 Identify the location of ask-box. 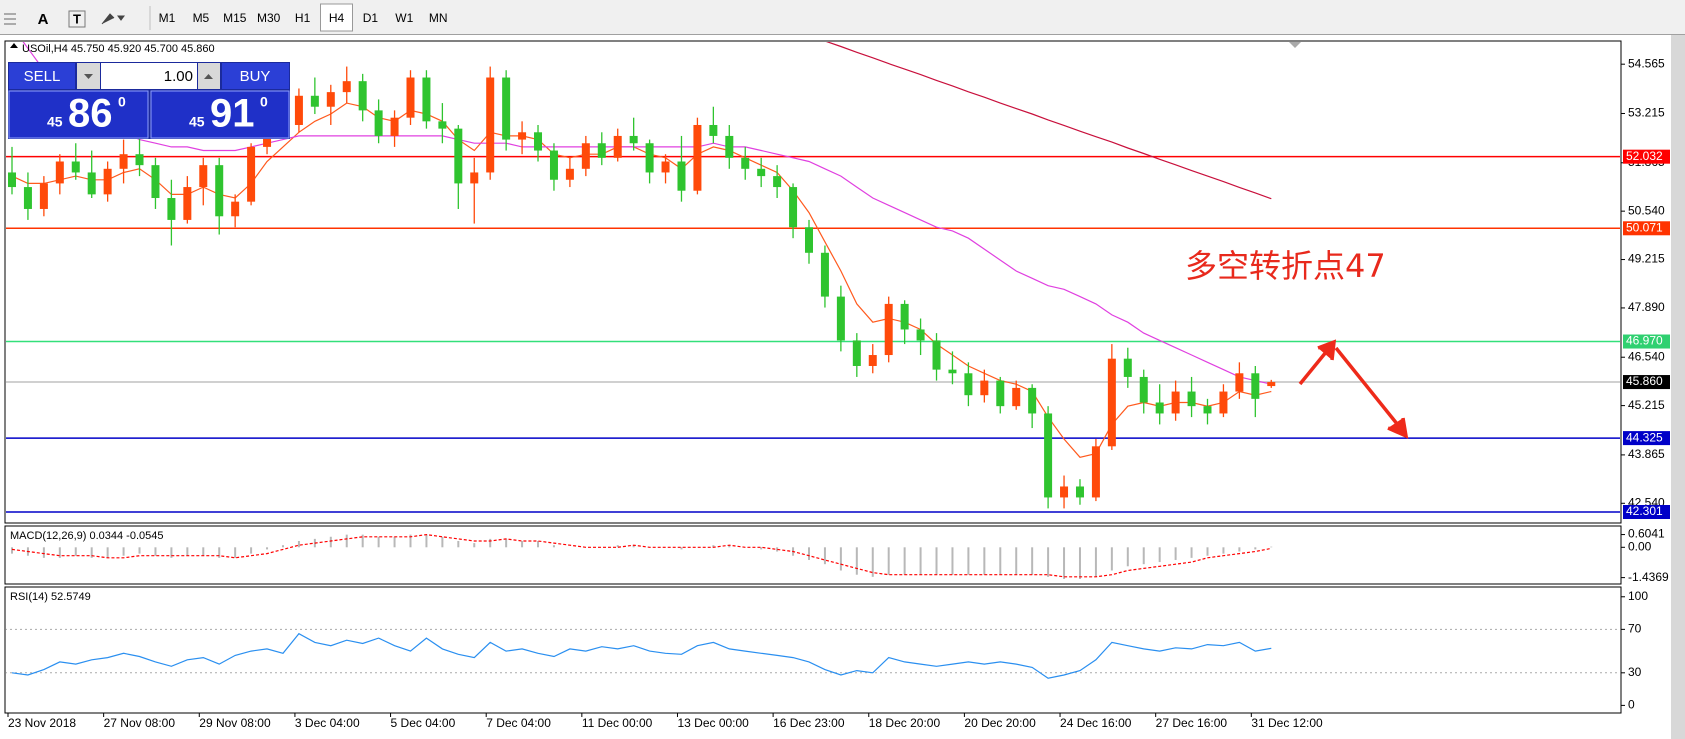
(220, 114).